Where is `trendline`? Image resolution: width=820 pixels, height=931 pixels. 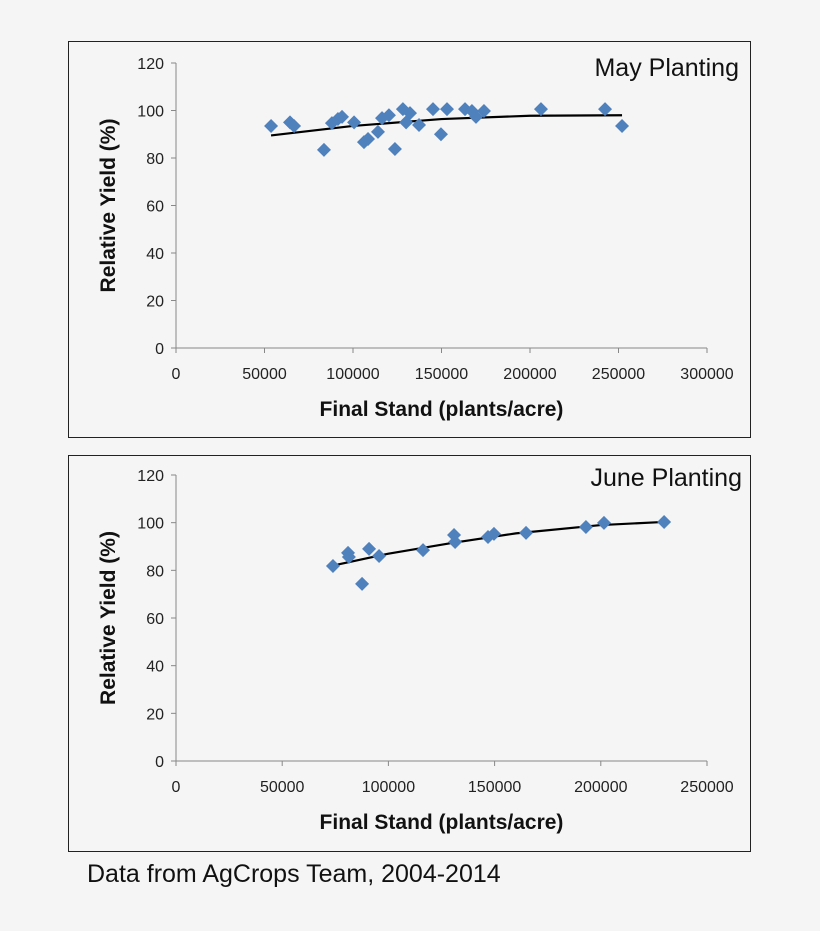
trendline is located at coordinates (446, 125).